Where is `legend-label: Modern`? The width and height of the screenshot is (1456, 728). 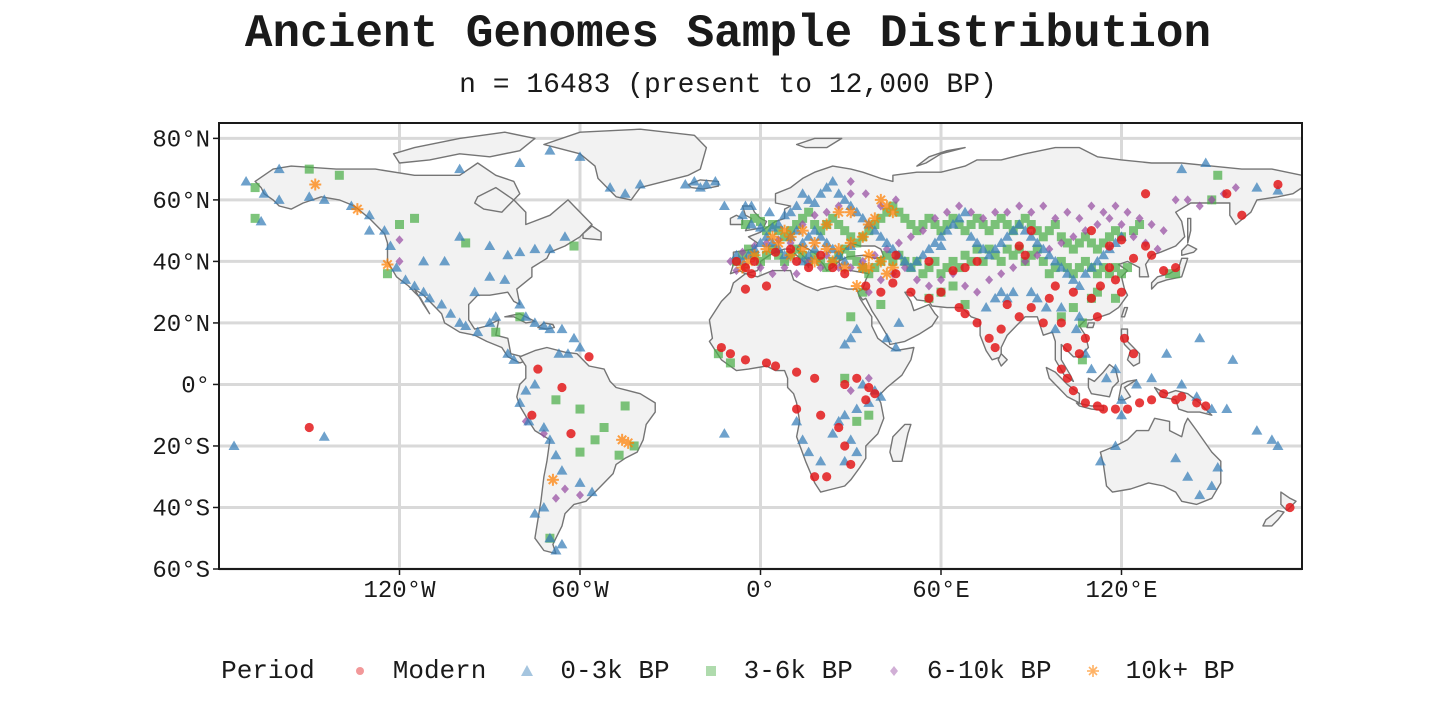 legend-label: Modern is located at coordinates (439, 671).